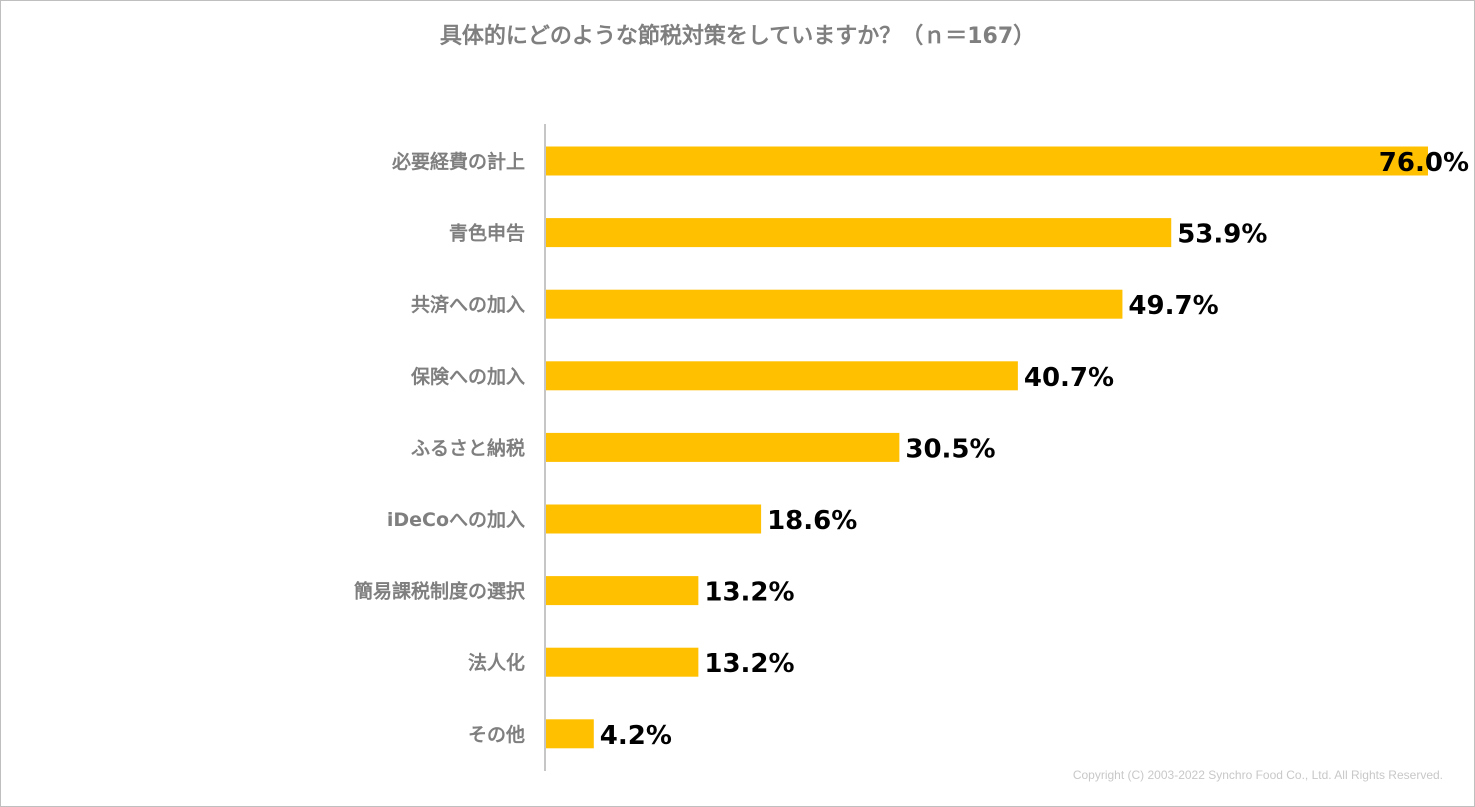 Image resolution: width=1475 pixels, height=807 pixels. What do you see at coordinates (496, 662) in the screenshot?
I see `category-label: 法人化` at bounding box center [496, 662].